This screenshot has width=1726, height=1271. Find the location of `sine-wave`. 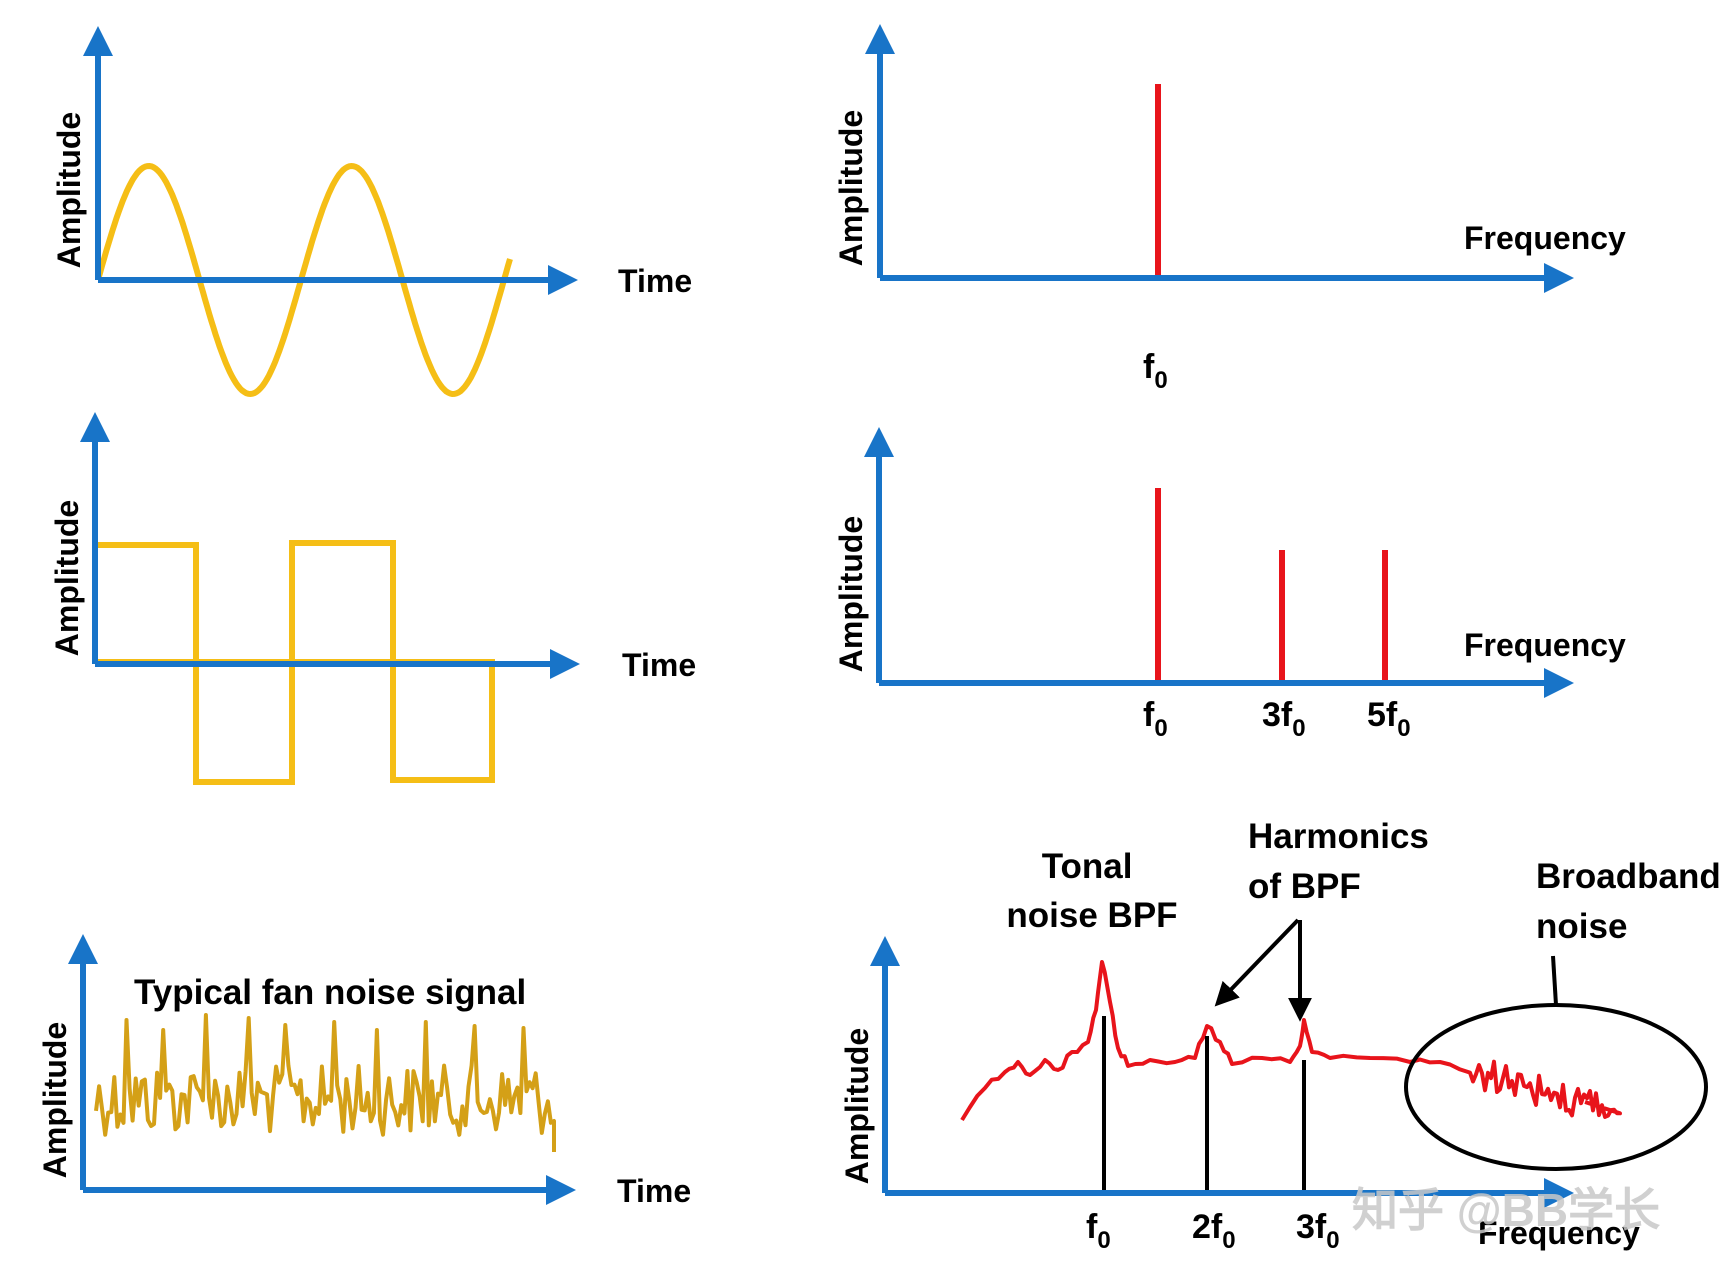

sine-wave is located at coordinates (304, 280).